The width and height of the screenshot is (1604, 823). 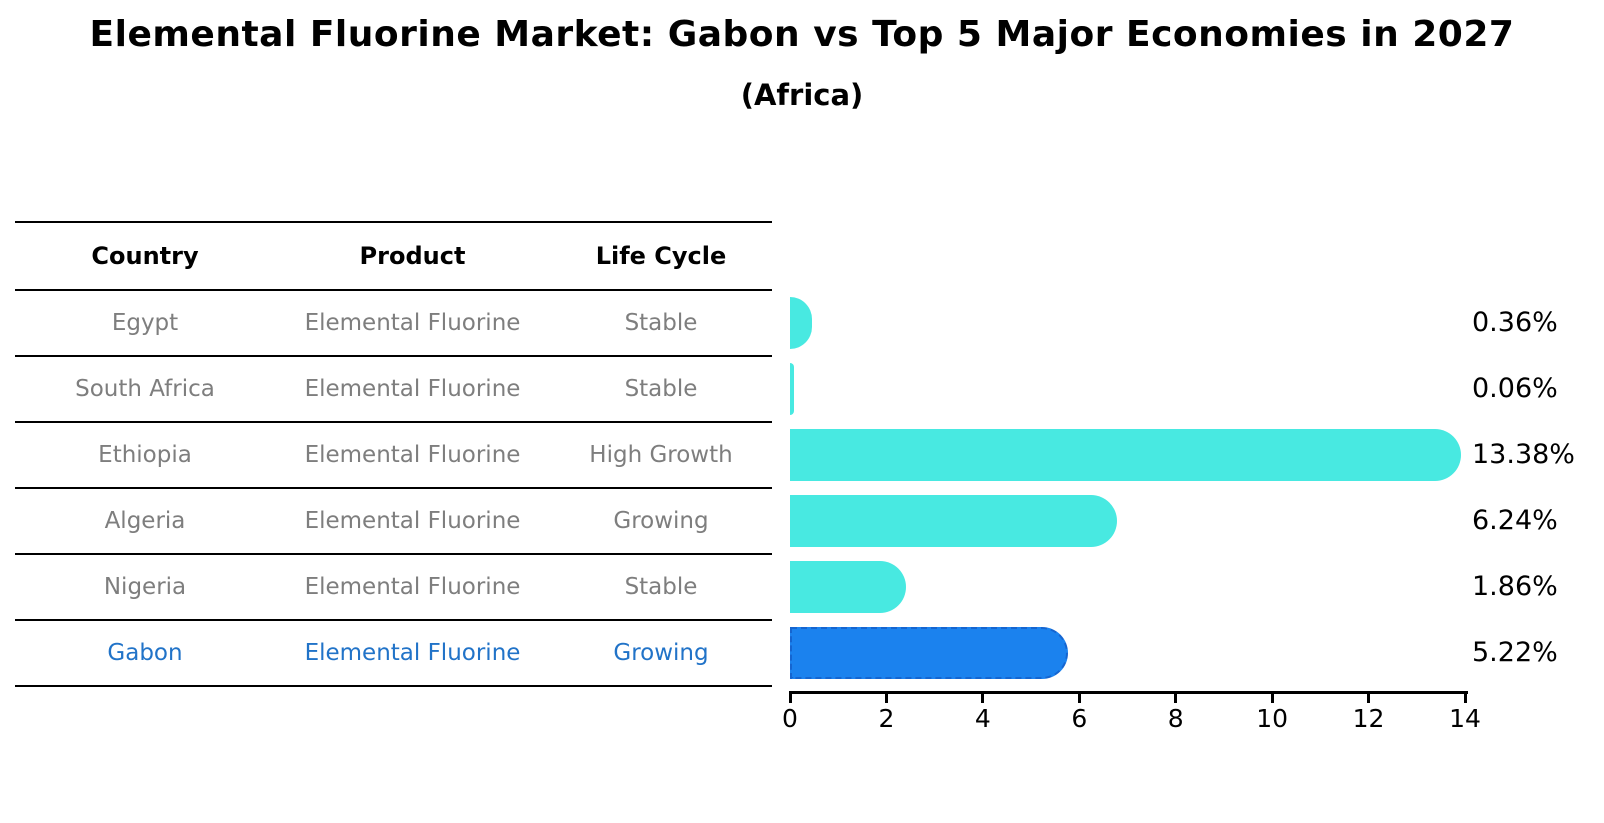 What do you see at coordinates (802, 95) in the screenshot?
I see `chart-subtitle: (Africa)` at bounding box center [802, 95].